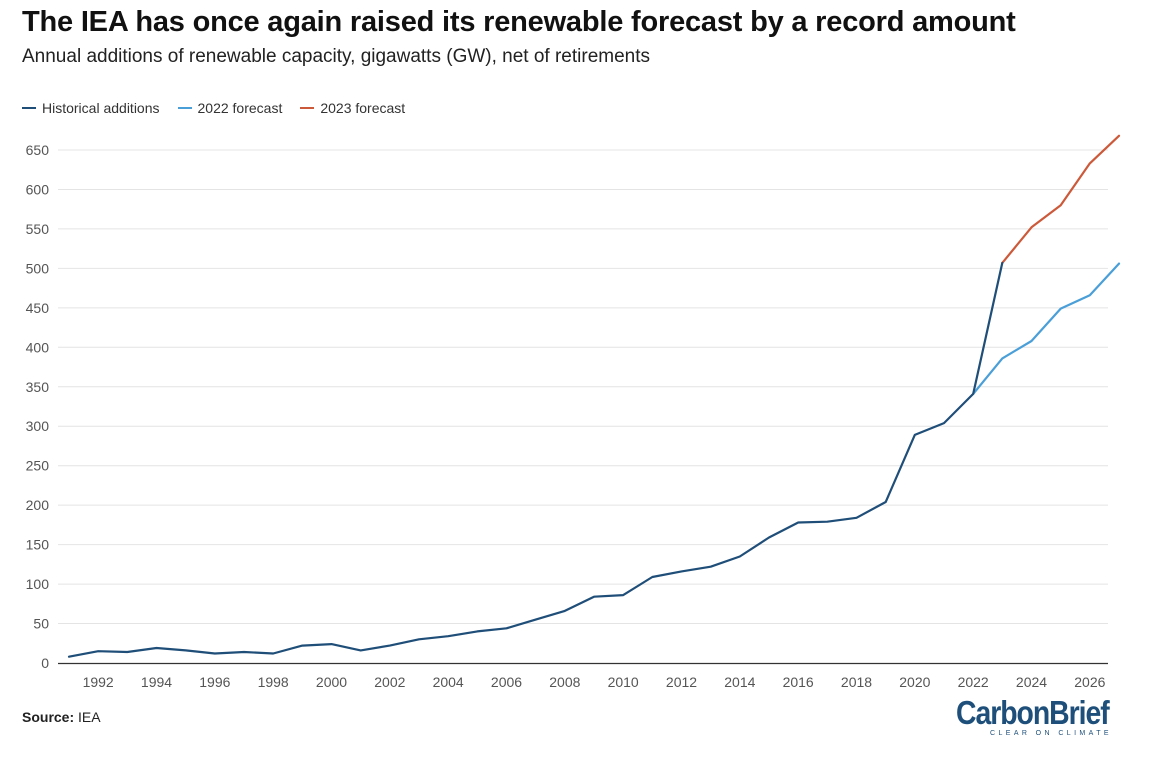 Image resolution: width=1168 pixels, height=771 pixels. Describe the element at coordinates (856, 682) in the screenshot. I see `x-tick-label-2018: 2018` at that location.